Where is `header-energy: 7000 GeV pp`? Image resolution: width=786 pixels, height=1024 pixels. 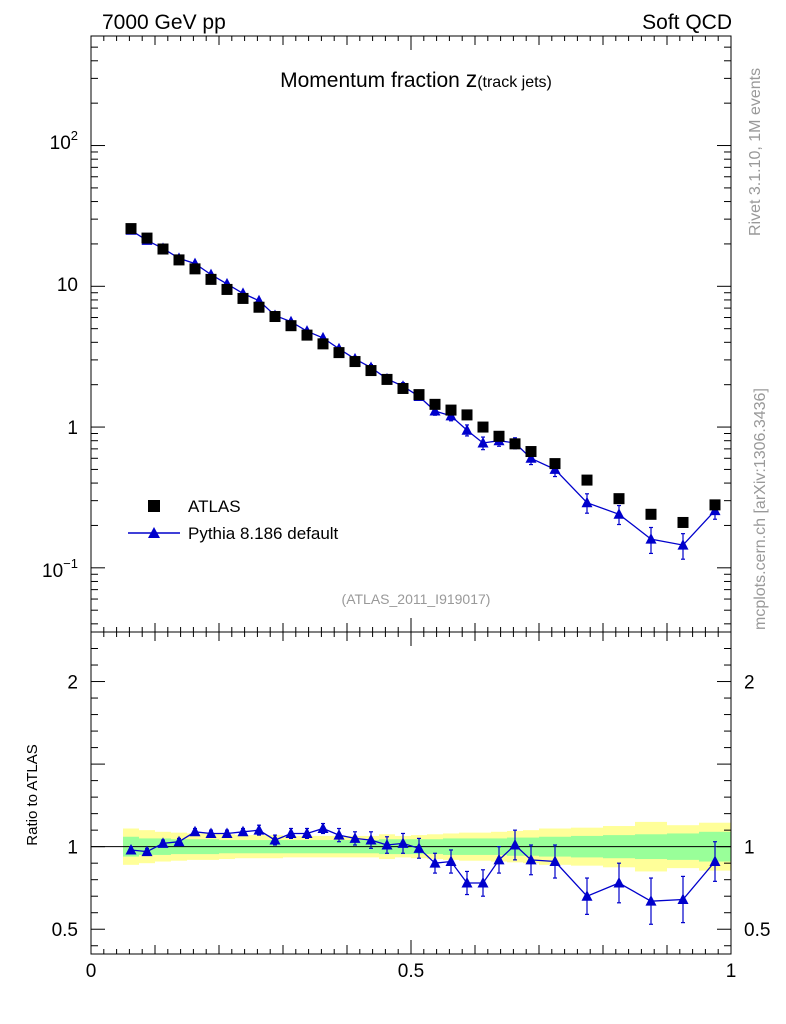
header-energy: 7000 GeV pp is located at coordinates (164, 22).